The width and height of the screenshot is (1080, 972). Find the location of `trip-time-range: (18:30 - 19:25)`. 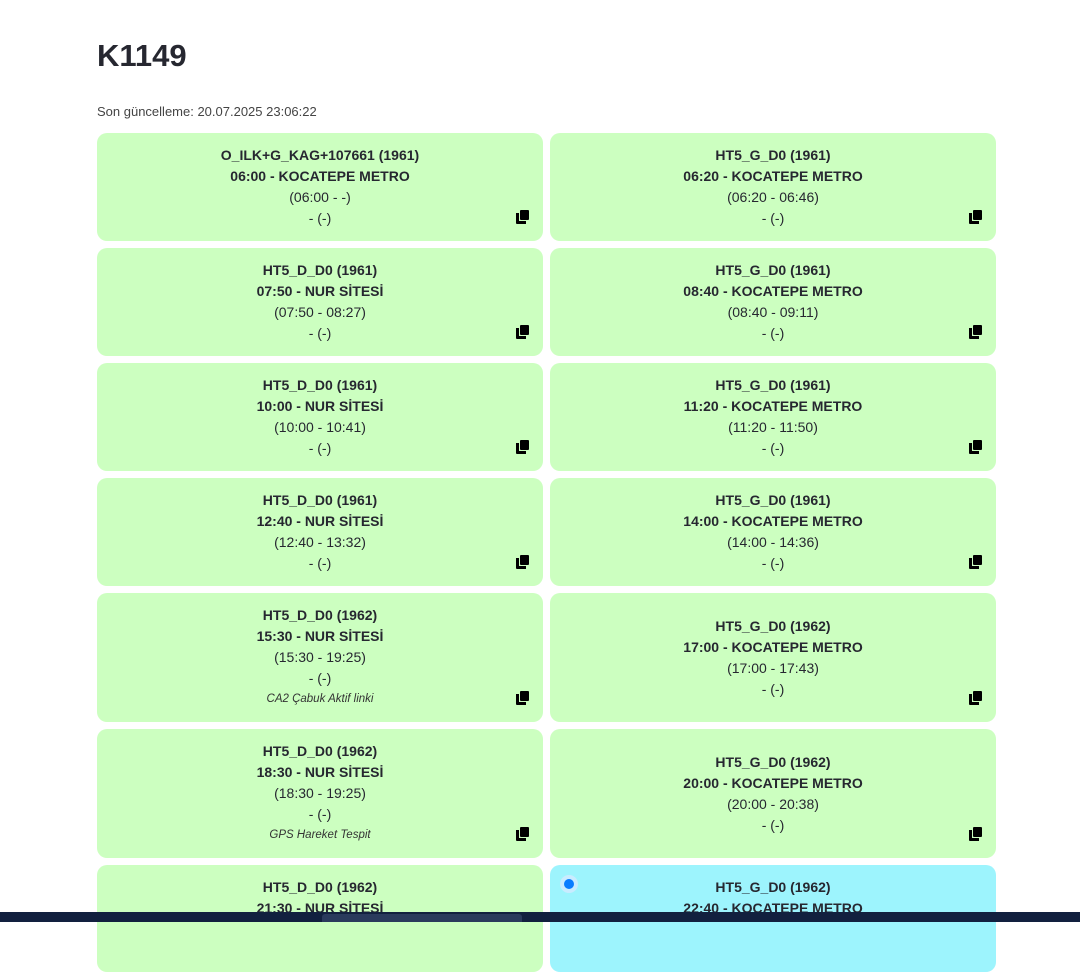

trip-time-range: (18:30 - 19:25) is located at coordinates (320, 793).